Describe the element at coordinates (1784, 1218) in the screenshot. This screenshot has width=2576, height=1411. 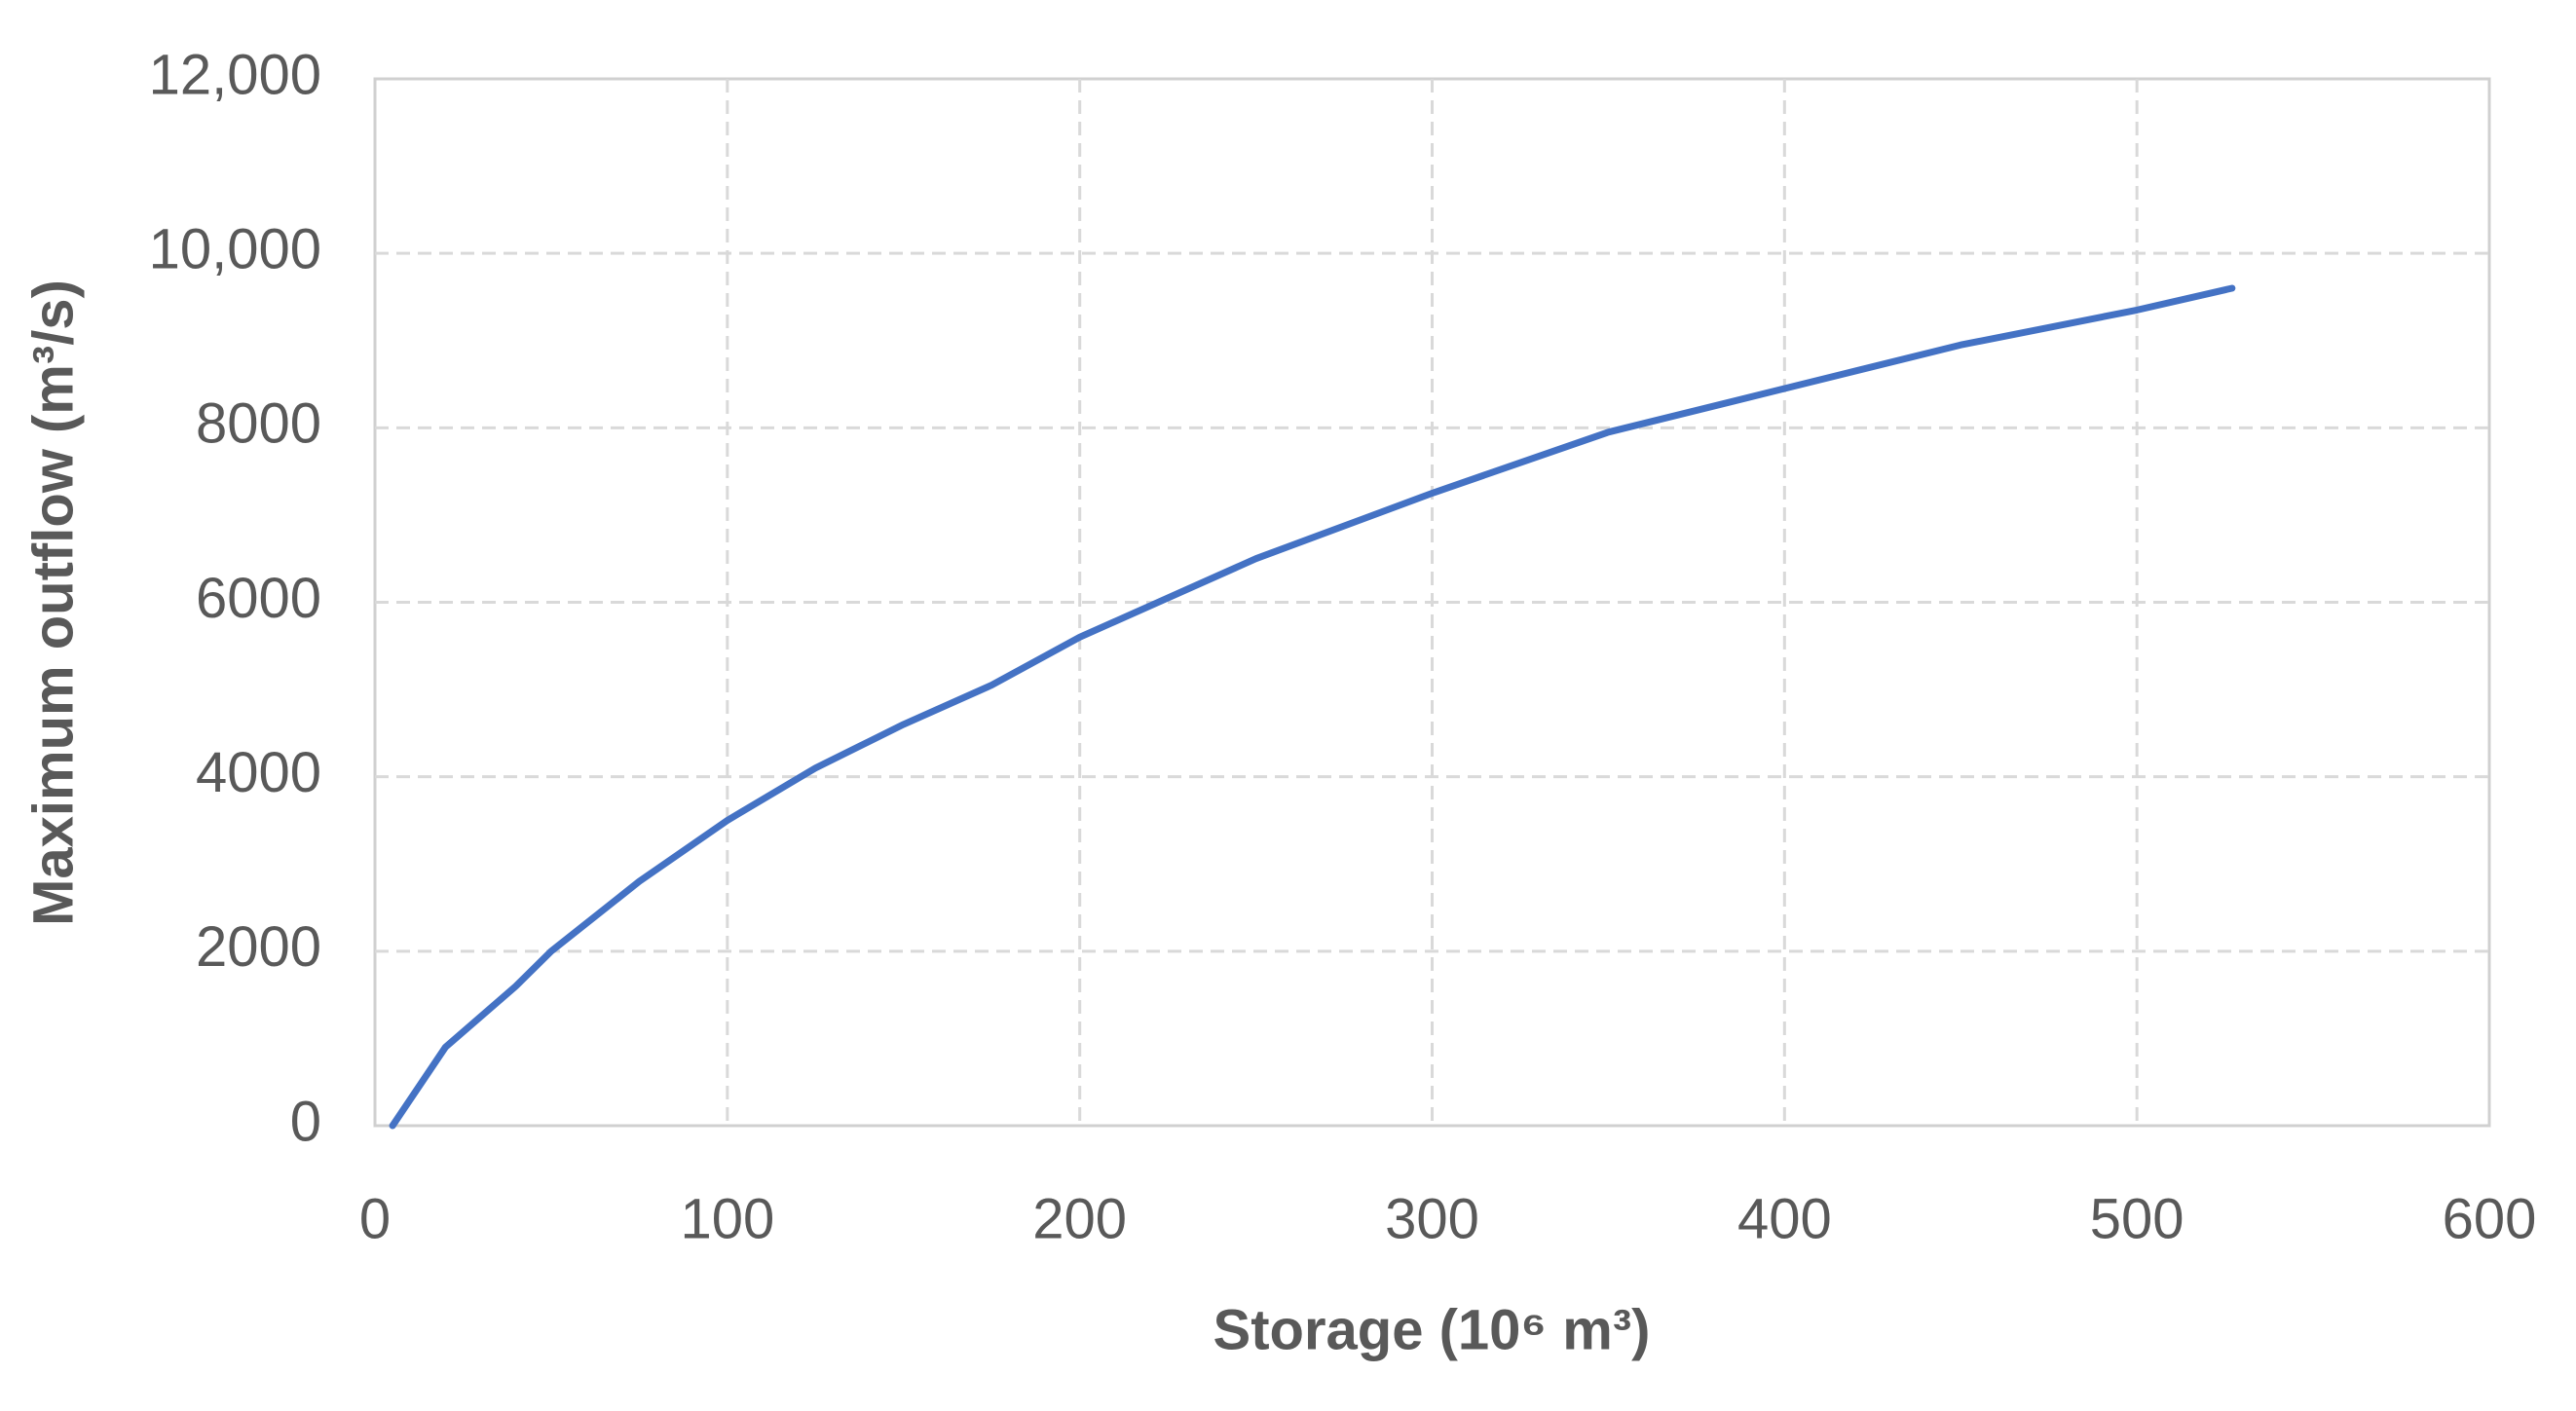
I see `x-tick-label: 400` at that location.